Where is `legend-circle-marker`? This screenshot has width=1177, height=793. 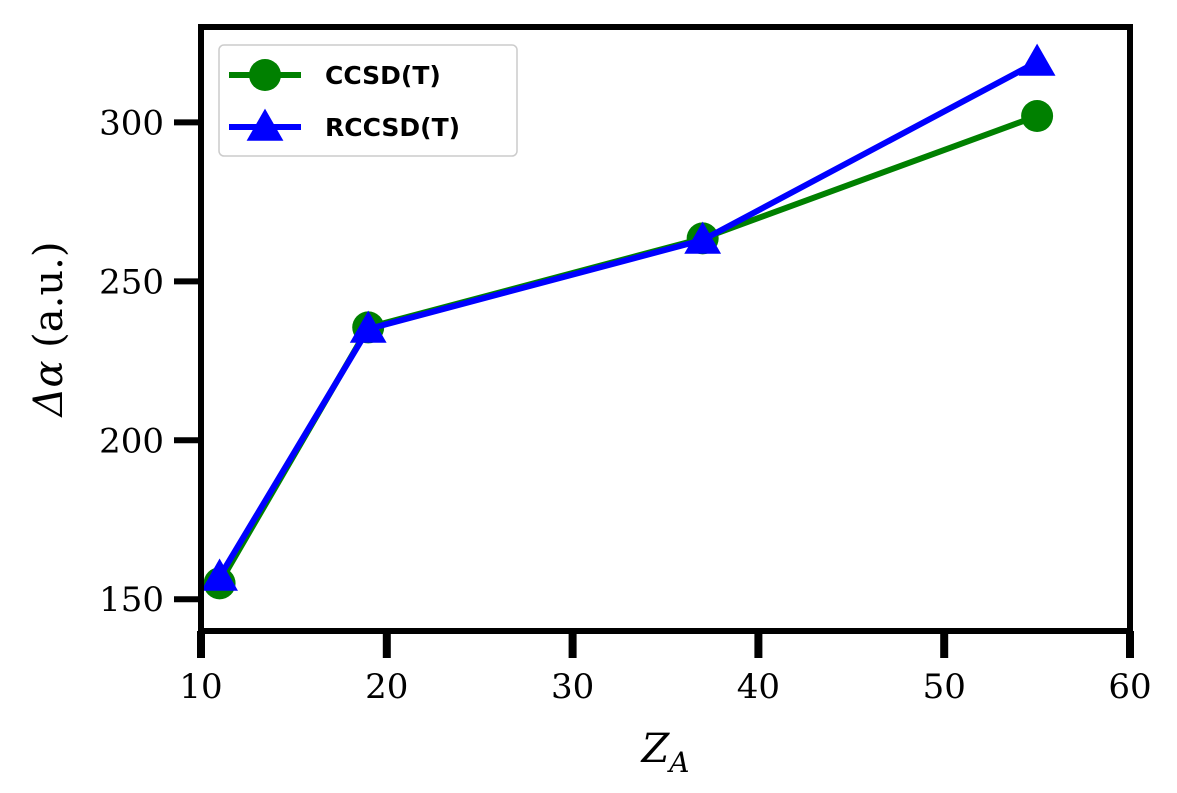
legend-circle-marker is located at coordinates (265, 75).